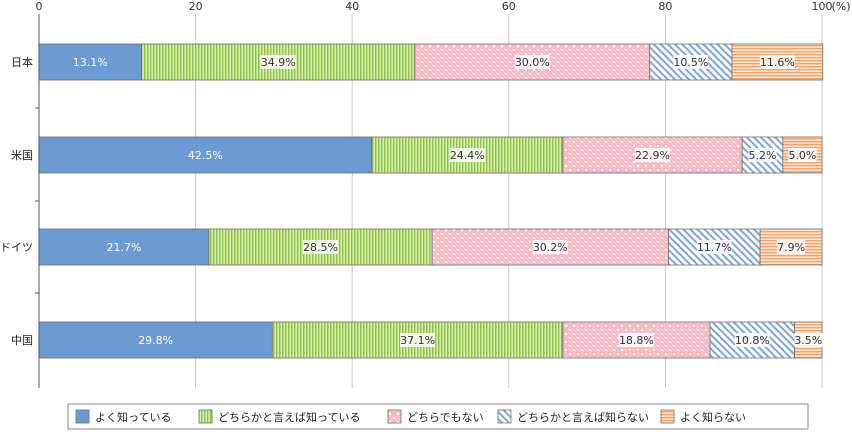  I want to click on data-label: 5.2%, so click(763, 155).